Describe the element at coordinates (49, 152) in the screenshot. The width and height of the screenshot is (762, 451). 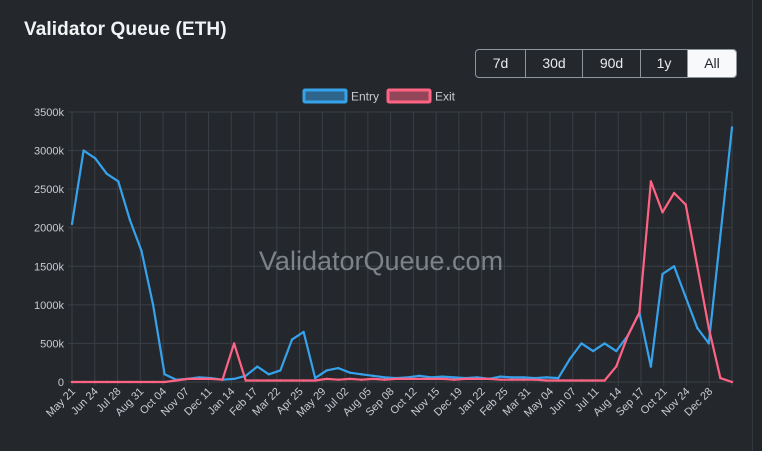
I see `y-tick-label: 3000k` at that location.